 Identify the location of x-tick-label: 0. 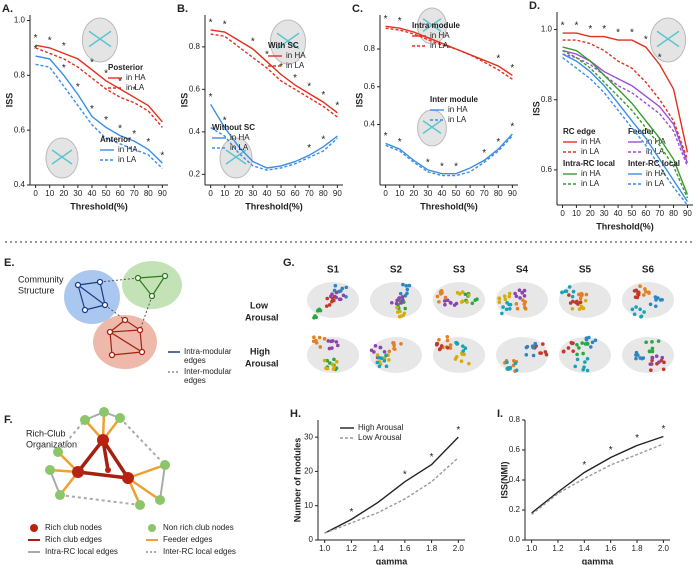
(35, 193).